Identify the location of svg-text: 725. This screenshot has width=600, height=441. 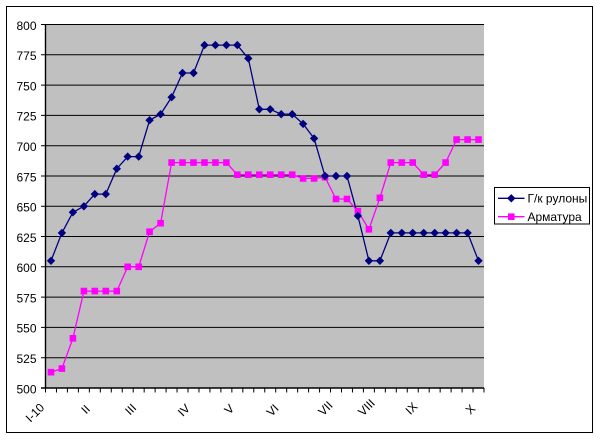
(26, 117).